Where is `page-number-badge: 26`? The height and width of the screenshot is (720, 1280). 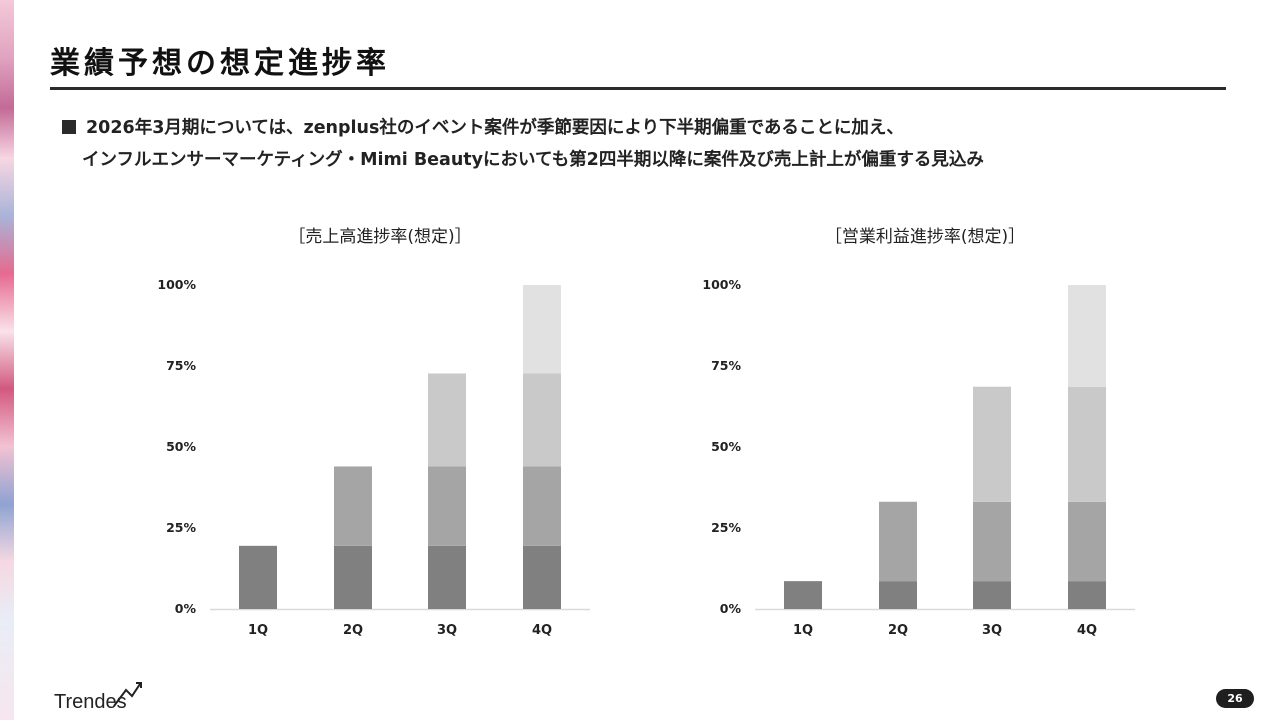 page-number-badge: 26 is located at coordinates (1235, 698).